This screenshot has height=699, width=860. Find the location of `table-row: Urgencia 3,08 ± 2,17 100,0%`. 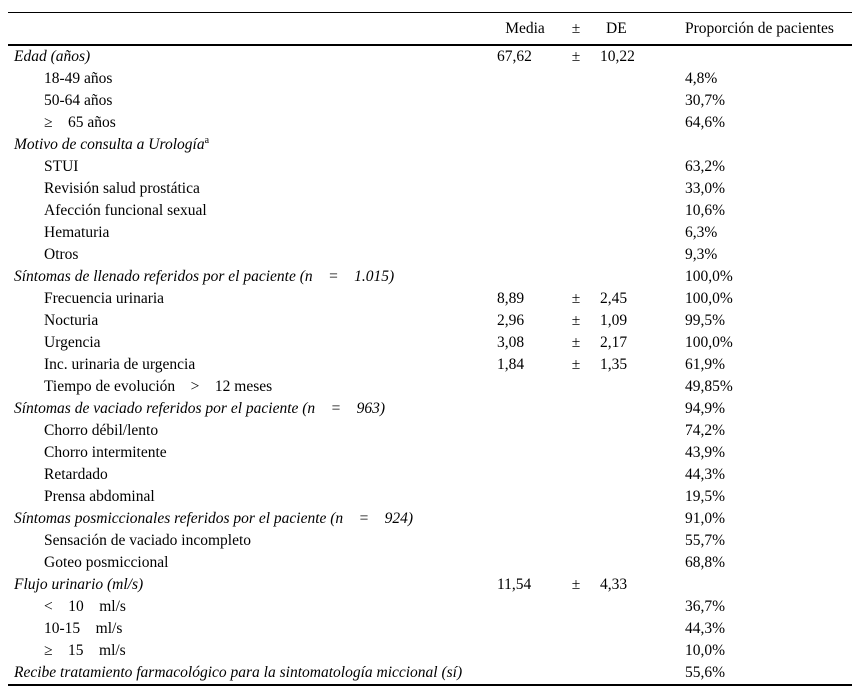

table-row: Urgencia 3,08 ± 2,17 100,0% is located at coordinates (430, 343).